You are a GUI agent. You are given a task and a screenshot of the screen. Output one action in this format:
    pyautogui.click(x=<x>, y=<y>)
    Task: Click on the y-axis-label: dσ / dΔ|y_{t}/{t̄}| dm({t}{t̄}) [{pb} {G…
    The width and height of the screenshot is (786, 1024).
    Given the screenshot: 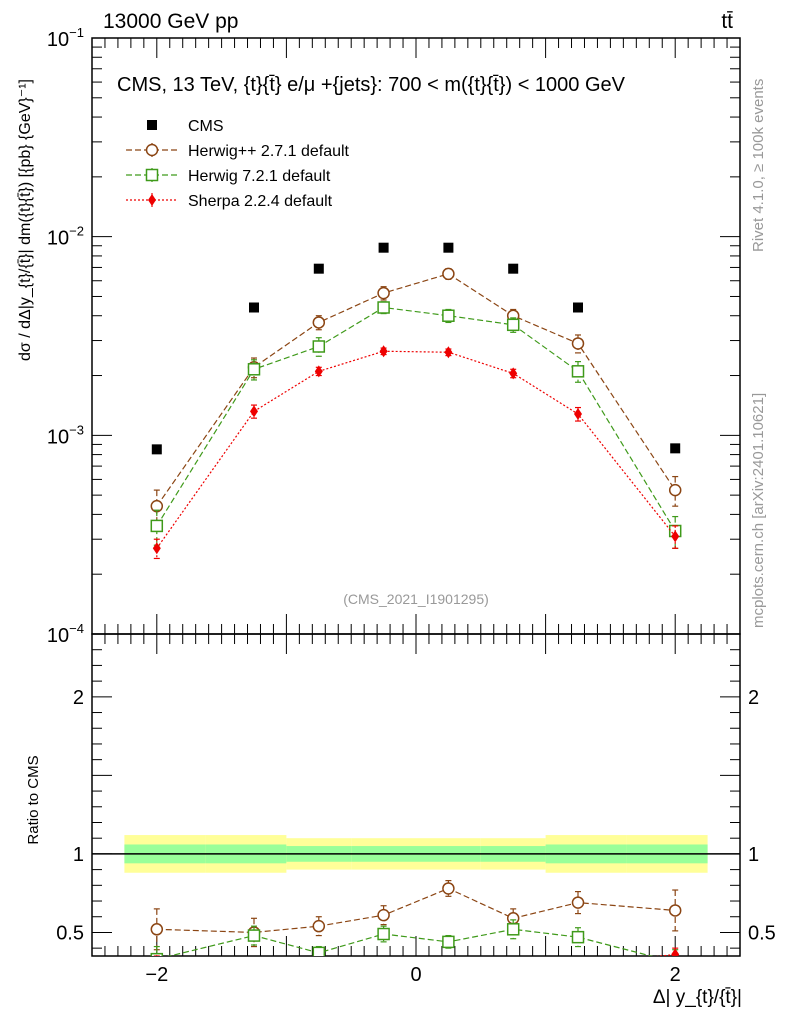 What is the action you would take?
    pyautogui.click(x=25, y=220)
    